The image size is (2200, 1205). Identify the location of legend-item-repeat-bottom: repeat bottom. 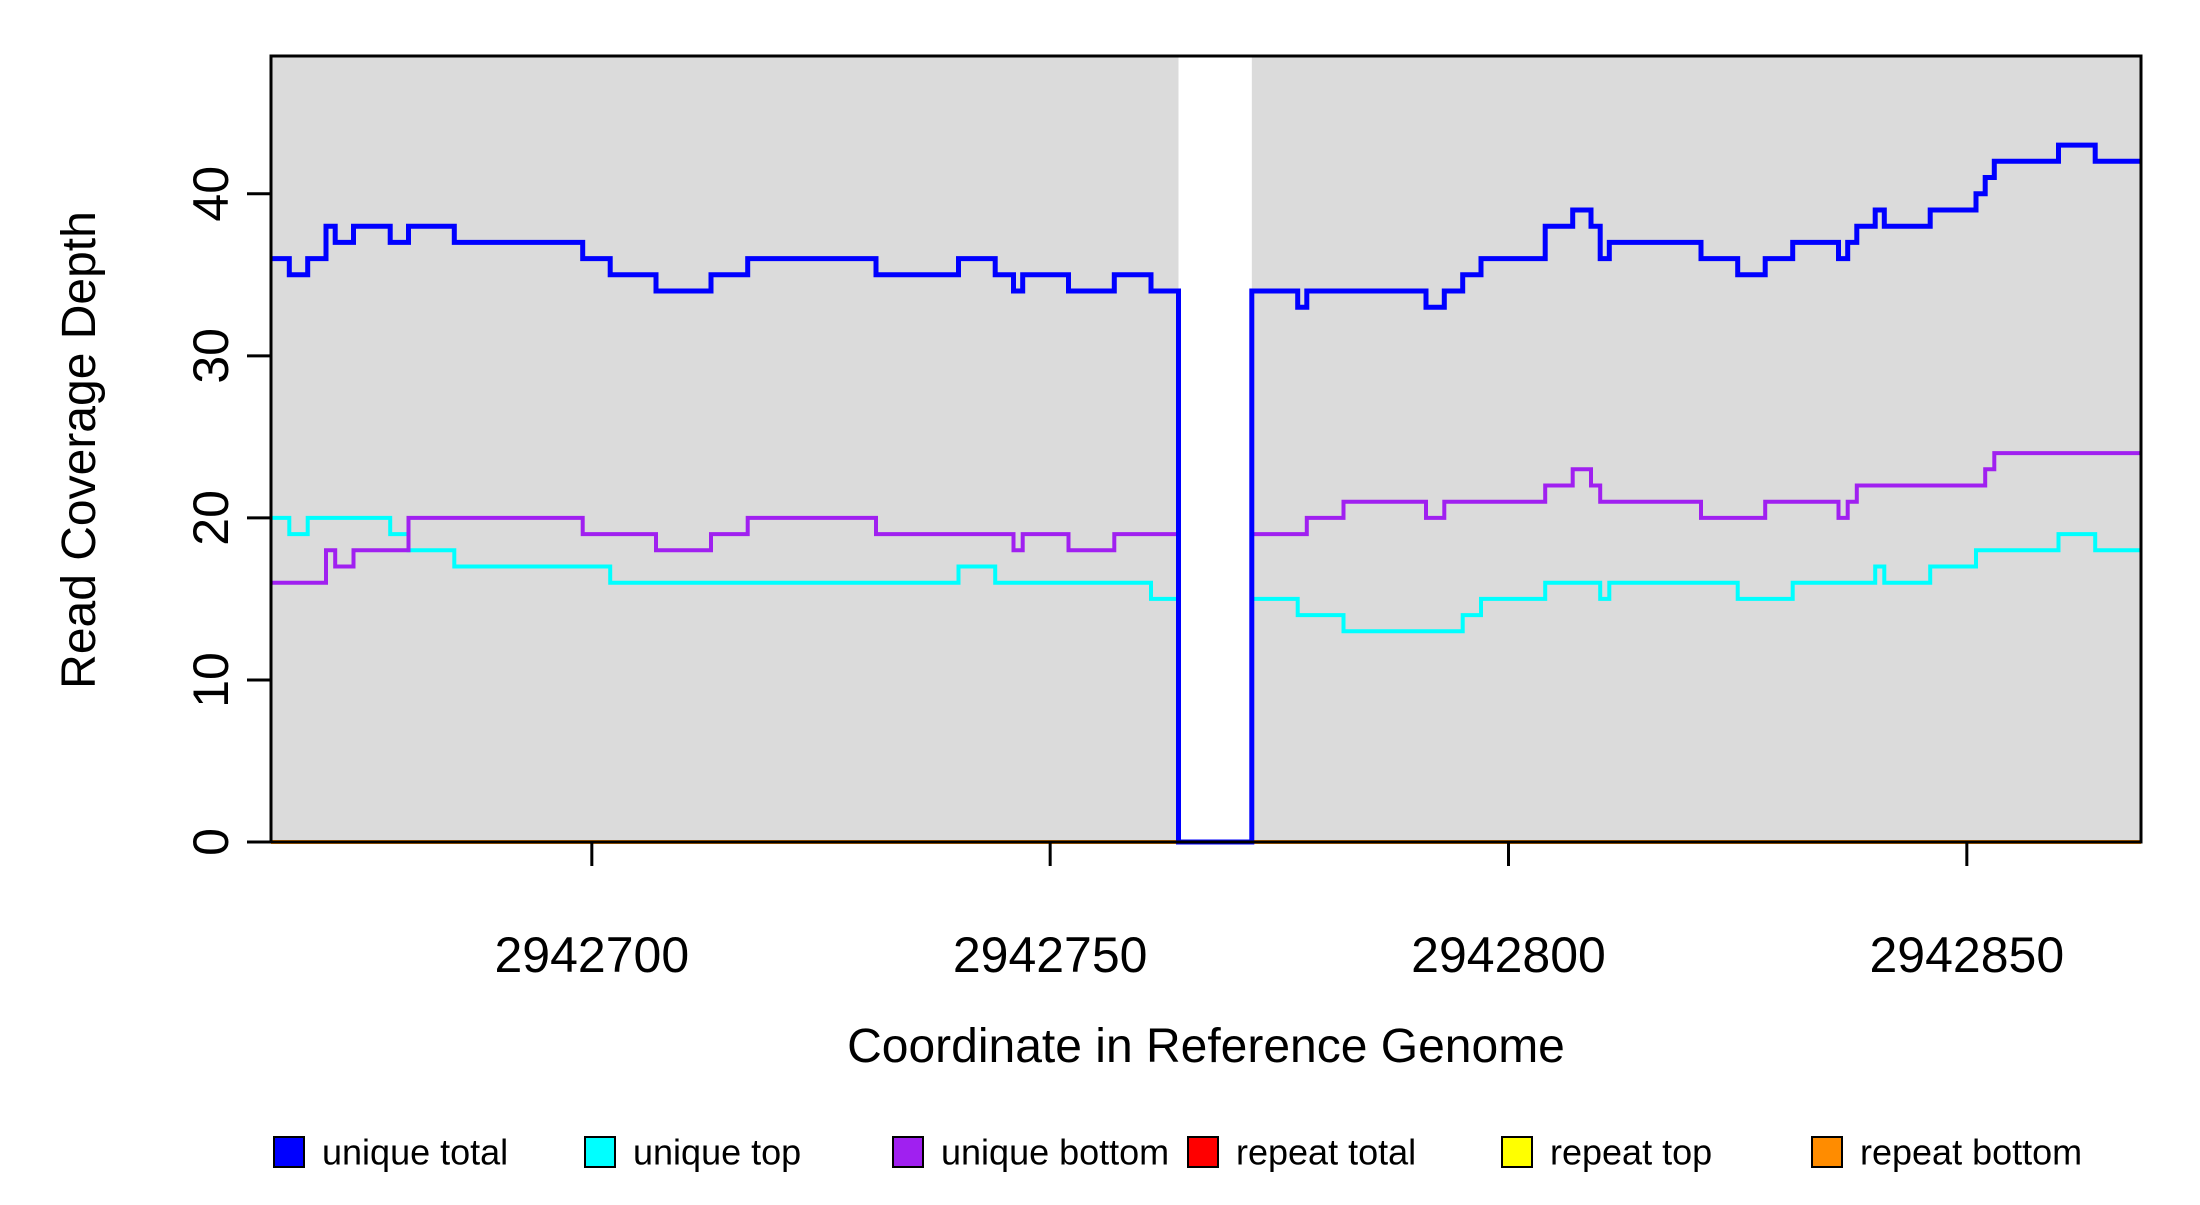
(1946, 1152).